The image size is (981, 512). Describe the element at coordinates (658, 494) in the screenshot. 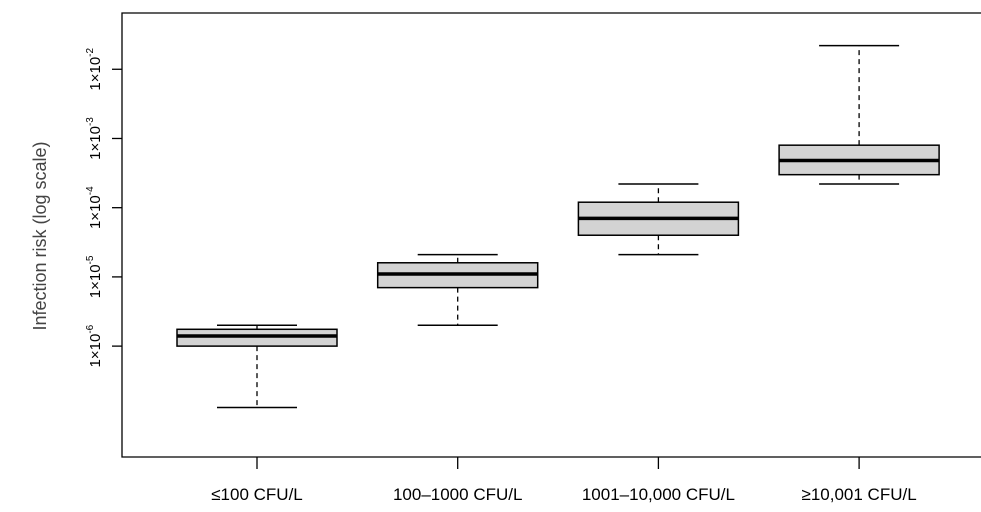

I see `x-tick-label: 1001–10,000 CFU/L` at that location.